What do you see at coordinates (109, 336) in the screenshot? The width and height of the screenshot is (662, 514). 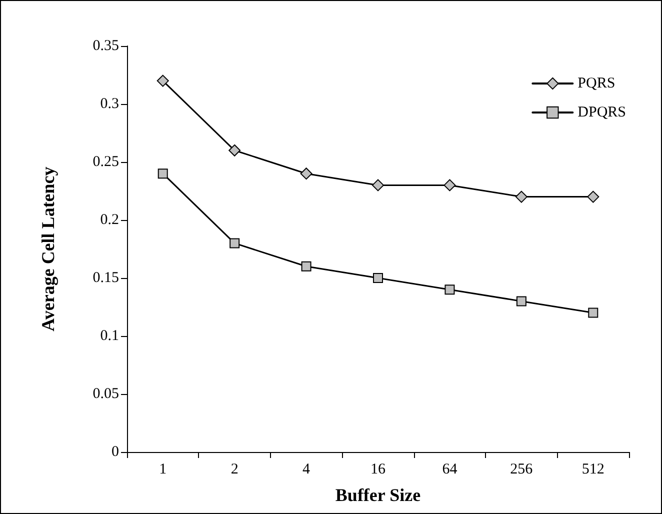 I see `y-tick-label: 0.1` at bounding box center [109, 336].